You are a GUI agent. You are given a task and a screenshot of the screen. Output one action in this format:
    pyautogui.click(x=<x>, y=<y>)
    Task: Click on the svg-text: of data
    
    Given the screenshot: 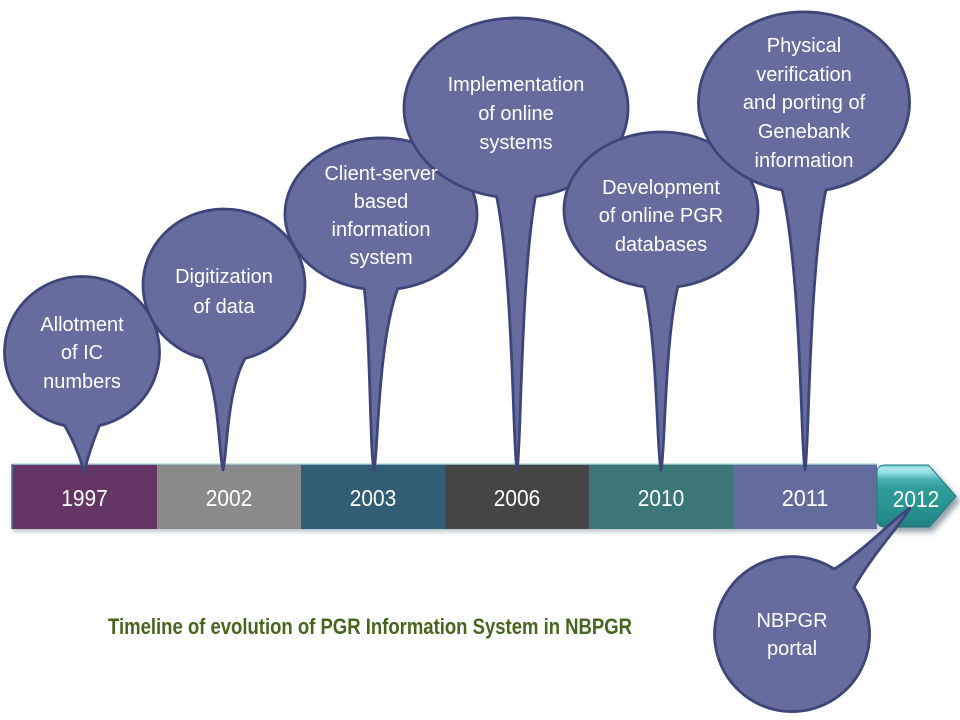 What is the action you would take?
    pyautogui.click(x=224, y=307)
    